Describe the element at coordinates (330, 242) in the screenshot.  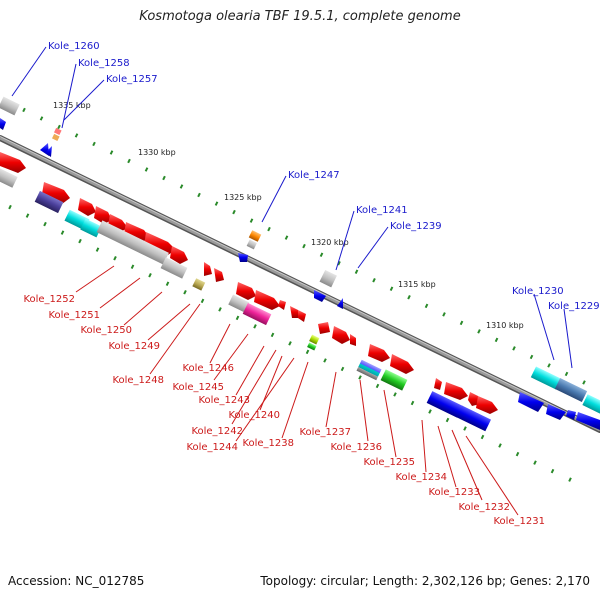
I see `scale-label: 1320 kbp` at that location.